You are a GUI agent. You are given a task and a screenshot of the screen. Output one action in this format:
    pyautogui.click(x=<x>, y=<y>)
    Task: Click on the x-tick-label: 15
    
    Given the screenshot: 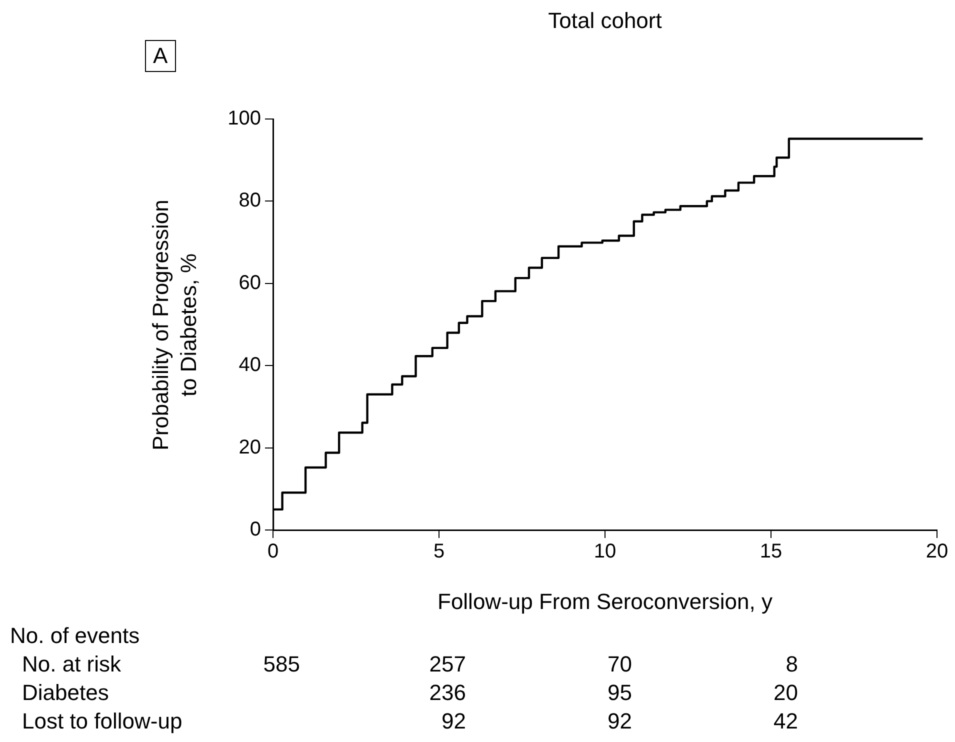 What is the action you would take?
    pyautogui.click(x=771, y=551)
    